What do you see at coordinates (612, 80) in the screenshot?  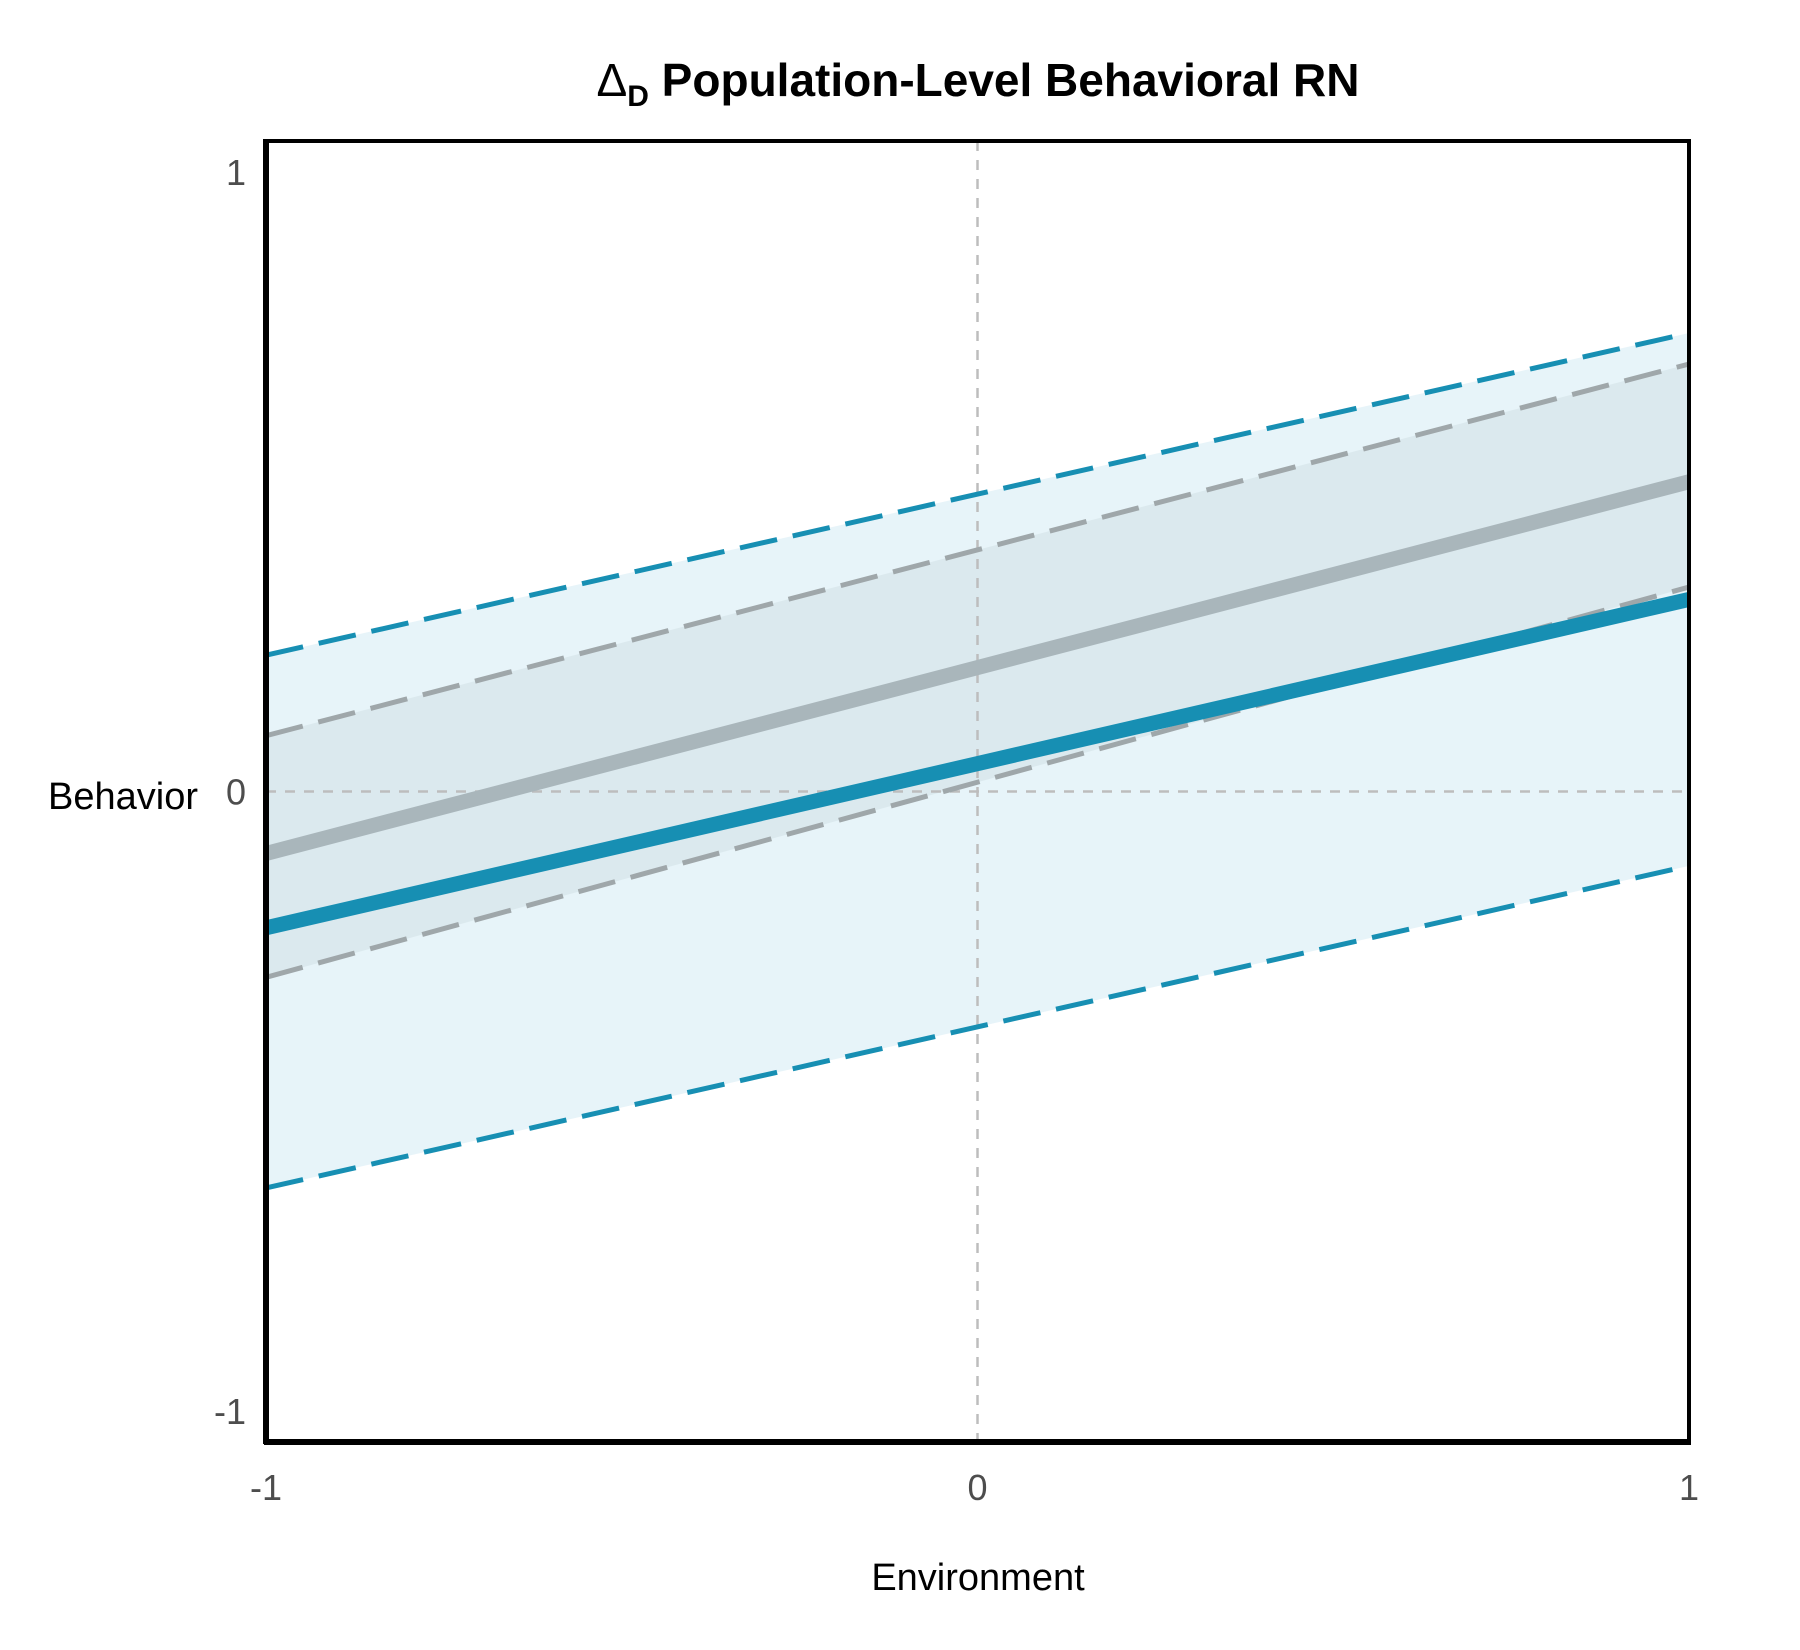 I see `title-symbol: Δ` at bounding box center [612, 80].